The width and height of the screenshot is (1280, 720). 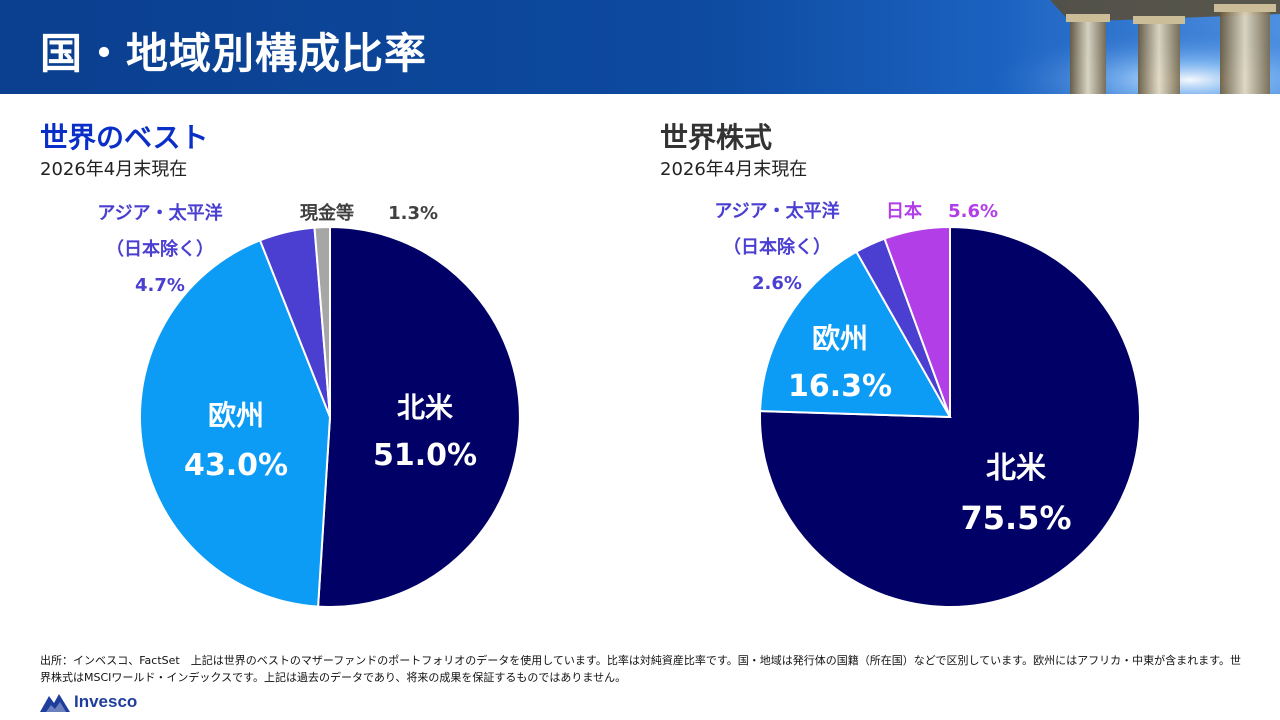 What do you see at coordinates (160, 285) in the screenshot?
I see `slice-value-asia-pacific: 4.7%` at bounding box center [160, 285].